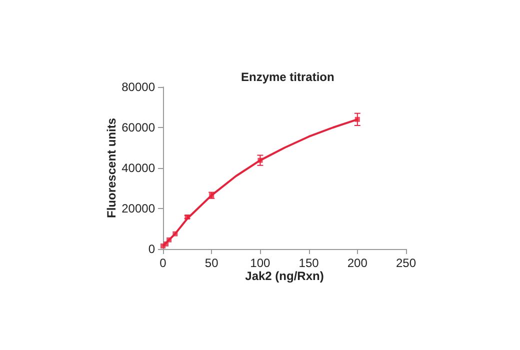 The image size is (520, 350). What do you see at coordinates (152, 249) in the screenshot?
I see `y-tick-label: 0` at bounding box center [152, 249].